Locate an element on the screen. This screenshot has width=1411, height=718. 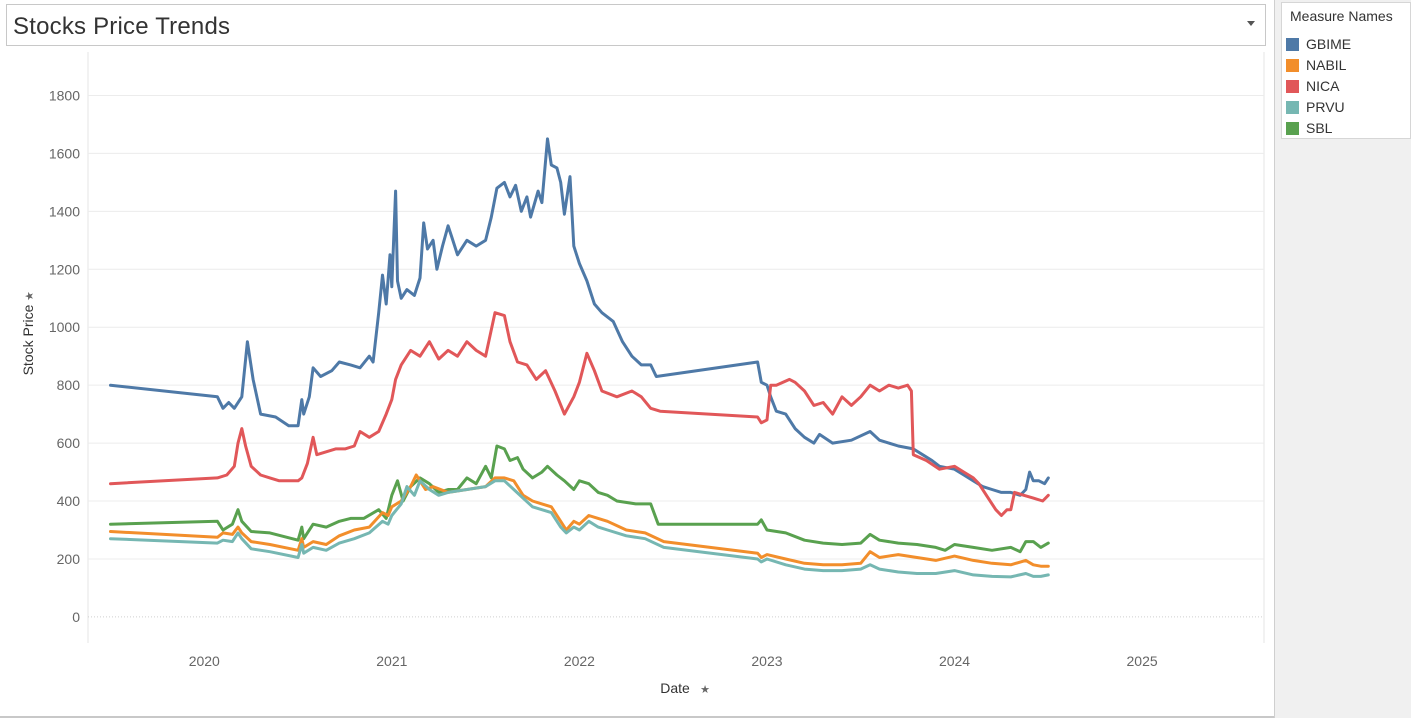
y-axis-label: Stock Price is located at coordinates (28, 339).